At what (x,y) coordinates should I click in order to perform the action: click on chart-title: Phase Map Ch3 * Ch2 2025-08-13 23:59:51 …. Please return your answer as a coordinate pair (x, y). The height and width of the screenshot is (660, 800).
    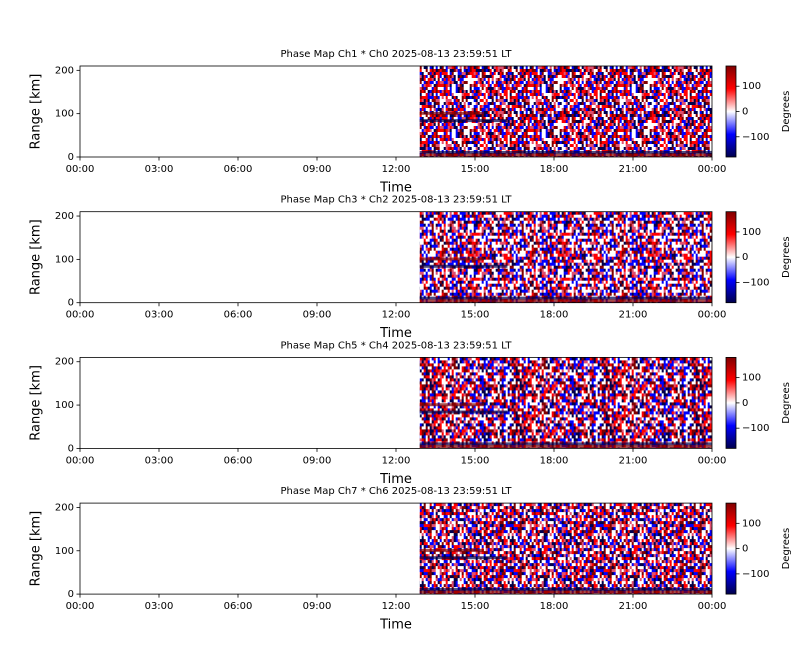
    Looking at the image, I should click on (397, 200).